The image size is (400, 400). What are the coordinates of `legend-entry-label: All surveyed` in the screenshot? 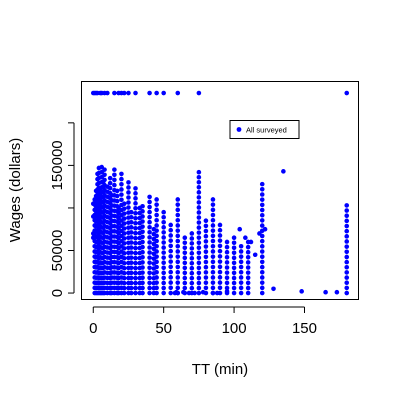 It's located at (266, 130).